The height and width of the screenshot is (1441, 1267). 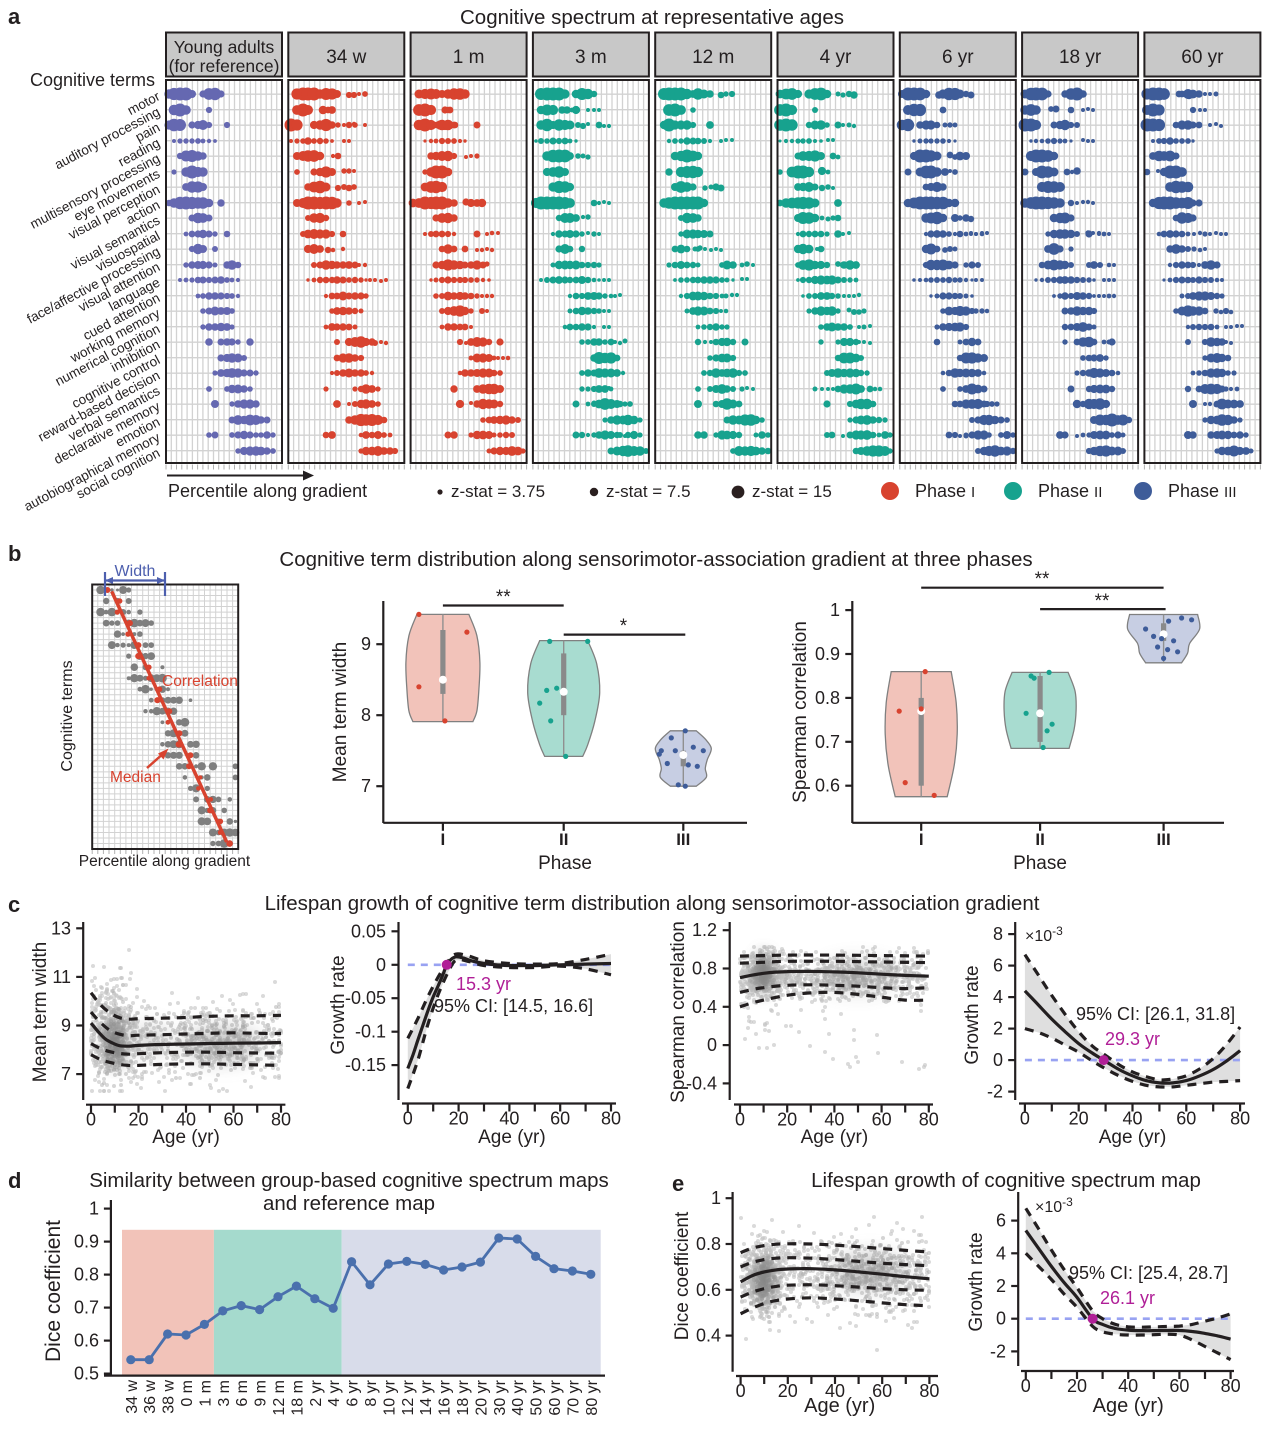 I want to click on svg-text: 95% CI: [14.5, 16.6], so click(x=513, y=1006).